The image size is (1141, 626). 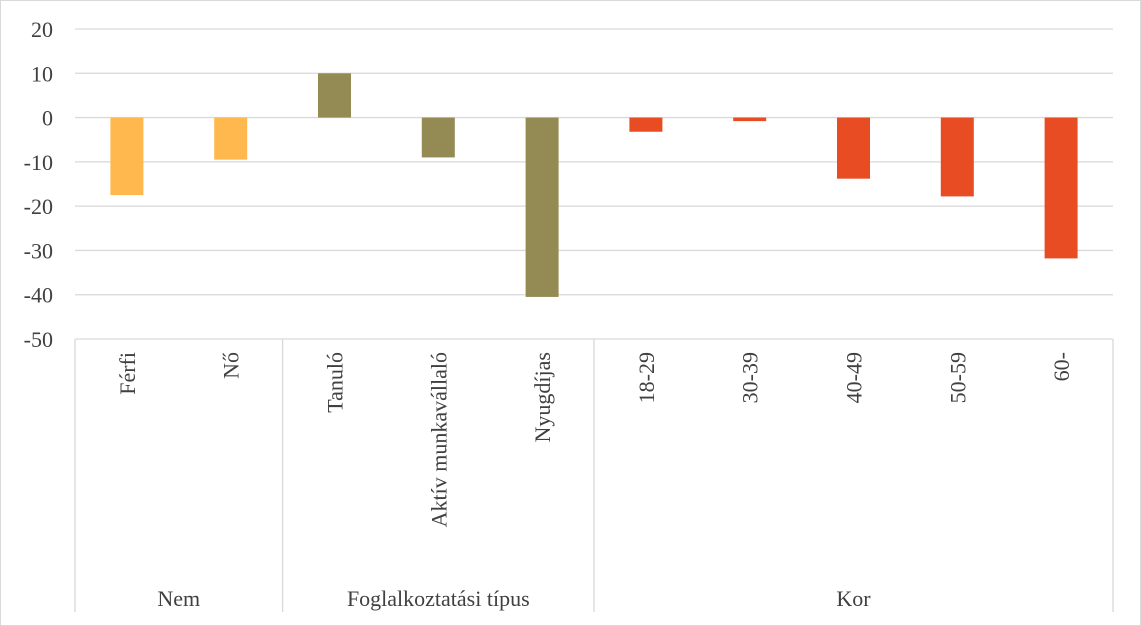 I want to click on group-label: Kor, so click(x=853, y=598).